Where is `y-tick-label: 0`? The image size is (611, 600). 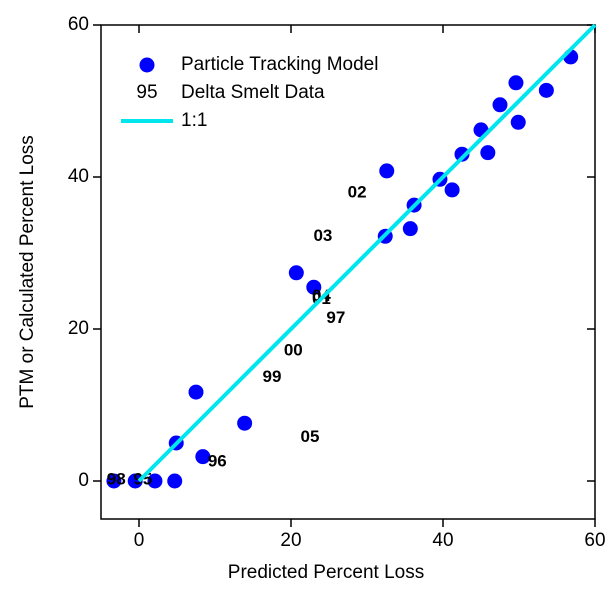
y-tick-label: 0 is located at coordinates (83, 480).